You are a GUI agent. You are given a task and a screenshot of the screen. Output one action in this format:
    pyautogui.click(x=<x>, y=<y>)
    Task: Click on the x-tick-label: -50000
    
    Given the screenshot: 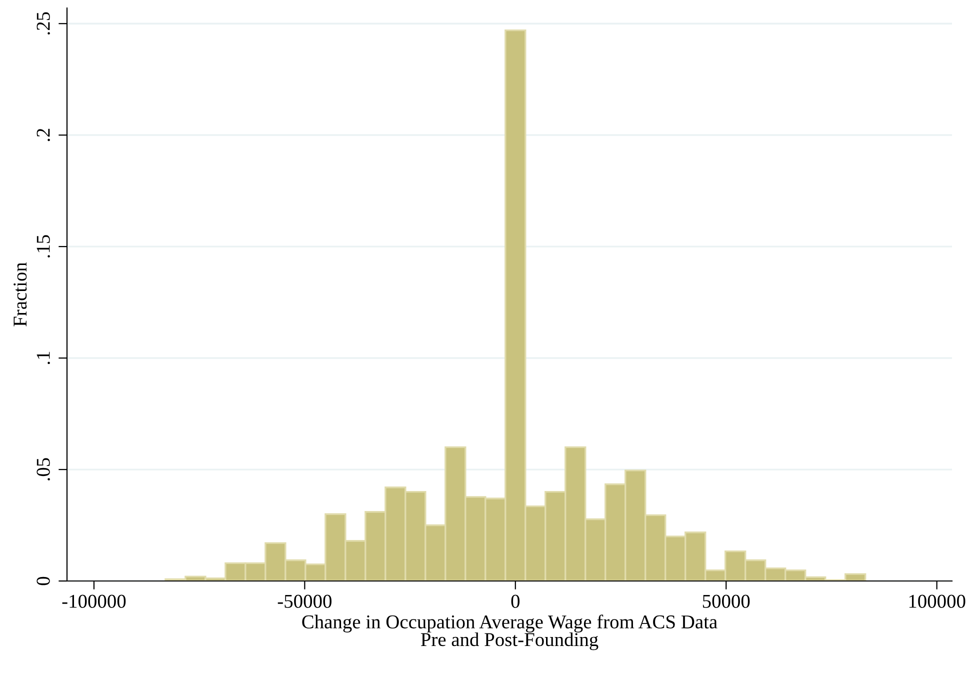 What is the action you would take?
    pyautogui.click(x=305, y=601)
    